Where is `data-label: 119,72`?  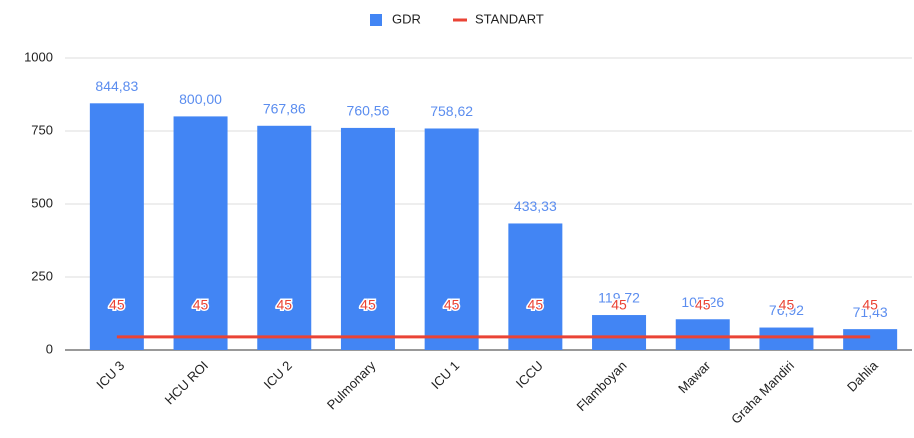 data-label: 119,72 is located at coordinates (619, 298).